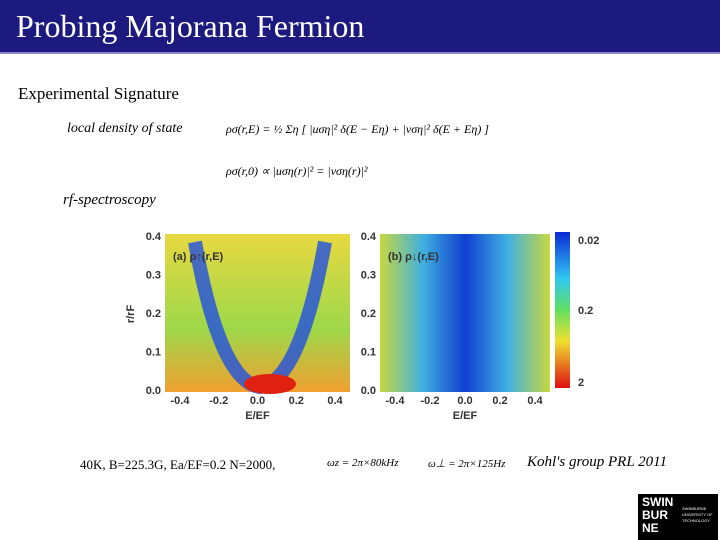 This screenshot has height=540, width=720. I want to click on citation: Kohl's group PRL 2011, so click(597, 462).